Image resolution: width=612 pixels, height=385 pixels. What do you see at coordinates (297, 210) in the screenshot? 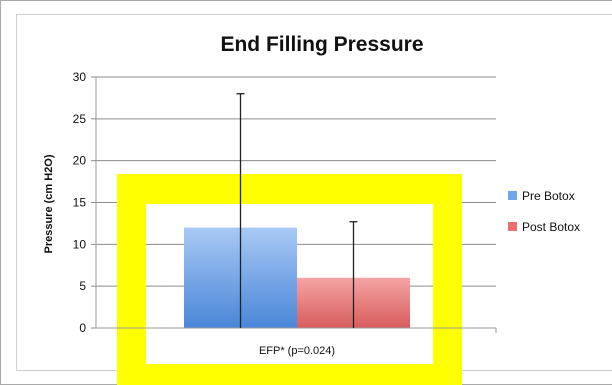
I see `error-bars` at bounding box center [297, 210].